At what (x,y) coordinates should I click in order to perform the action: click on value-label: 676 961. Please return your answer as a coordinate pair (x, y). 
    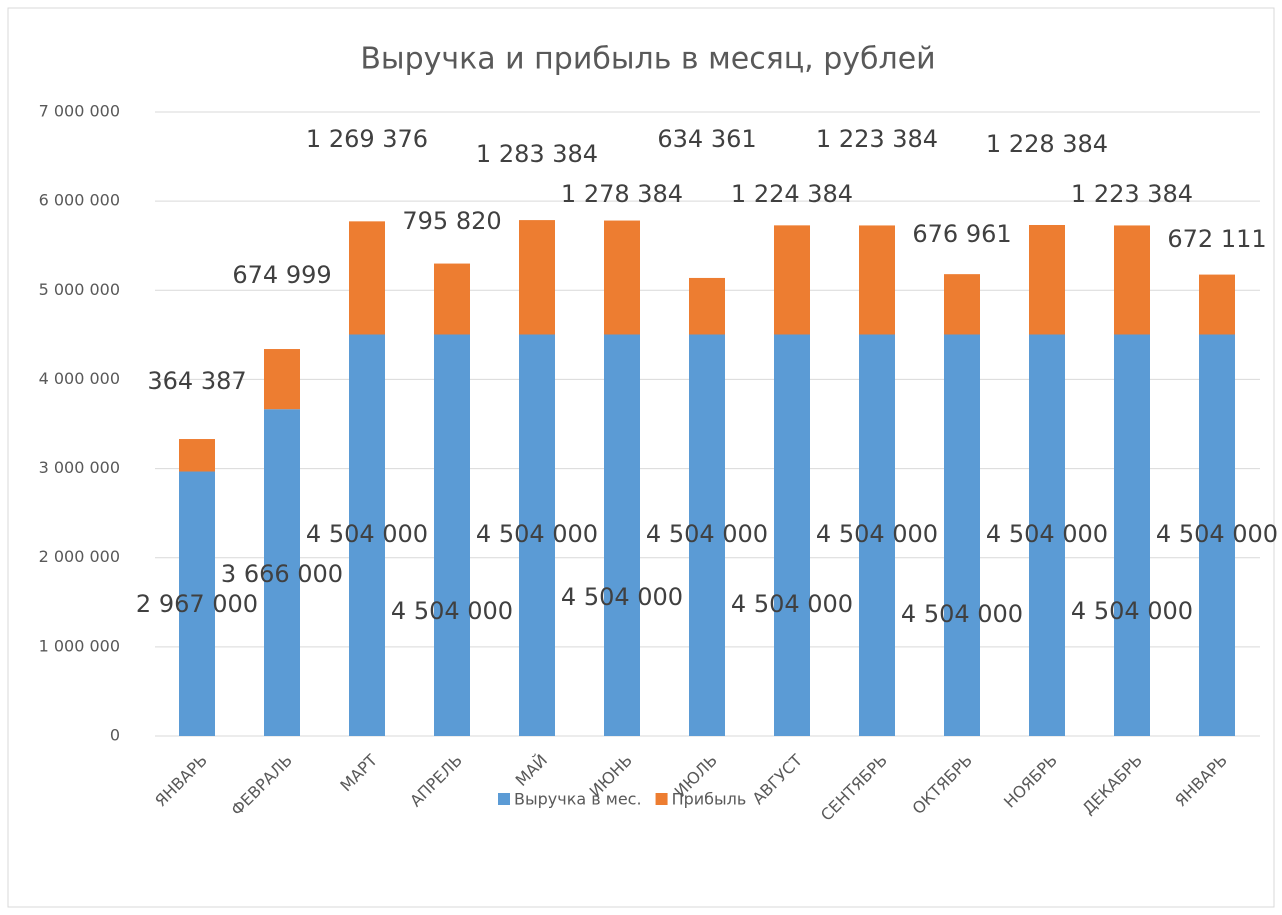
    Looking at the image, I should click on (961, 234).